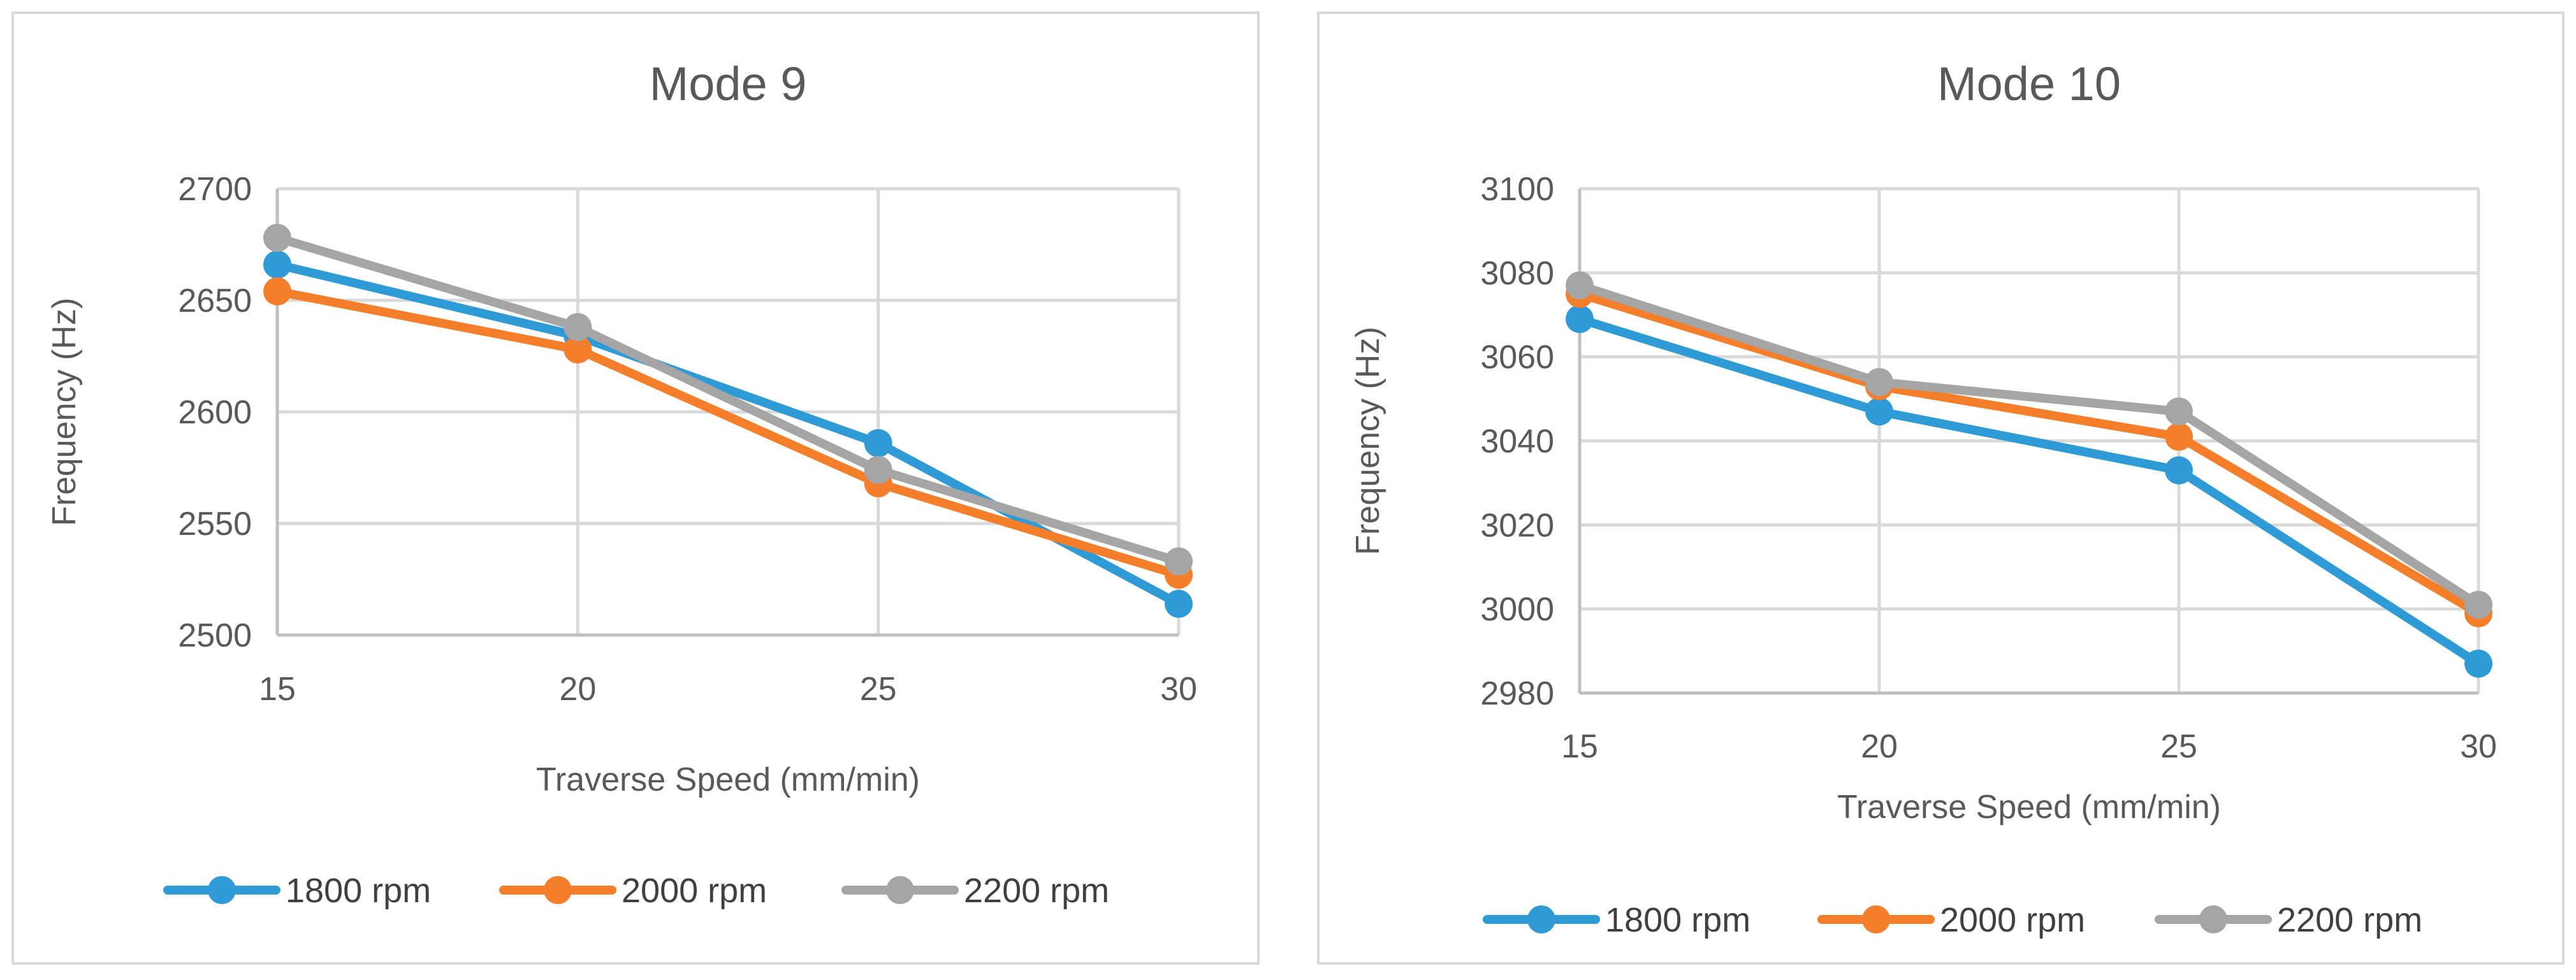 The width and height of the screenshot is (2576, 980). Describe the element at coordinates (215, 635) in the screenshot. I see `y-tick-label: 2500` at that location.